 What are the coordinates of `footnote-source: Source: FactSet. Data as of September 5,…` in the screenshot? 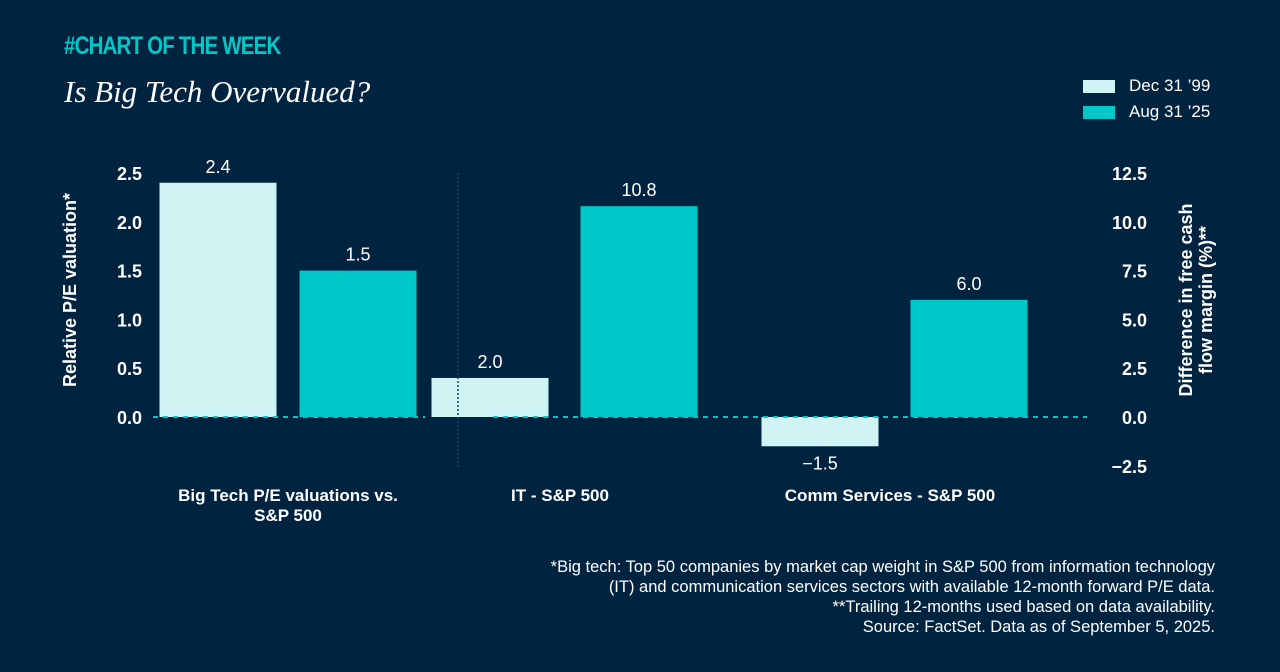 It's located at (1038, 627).